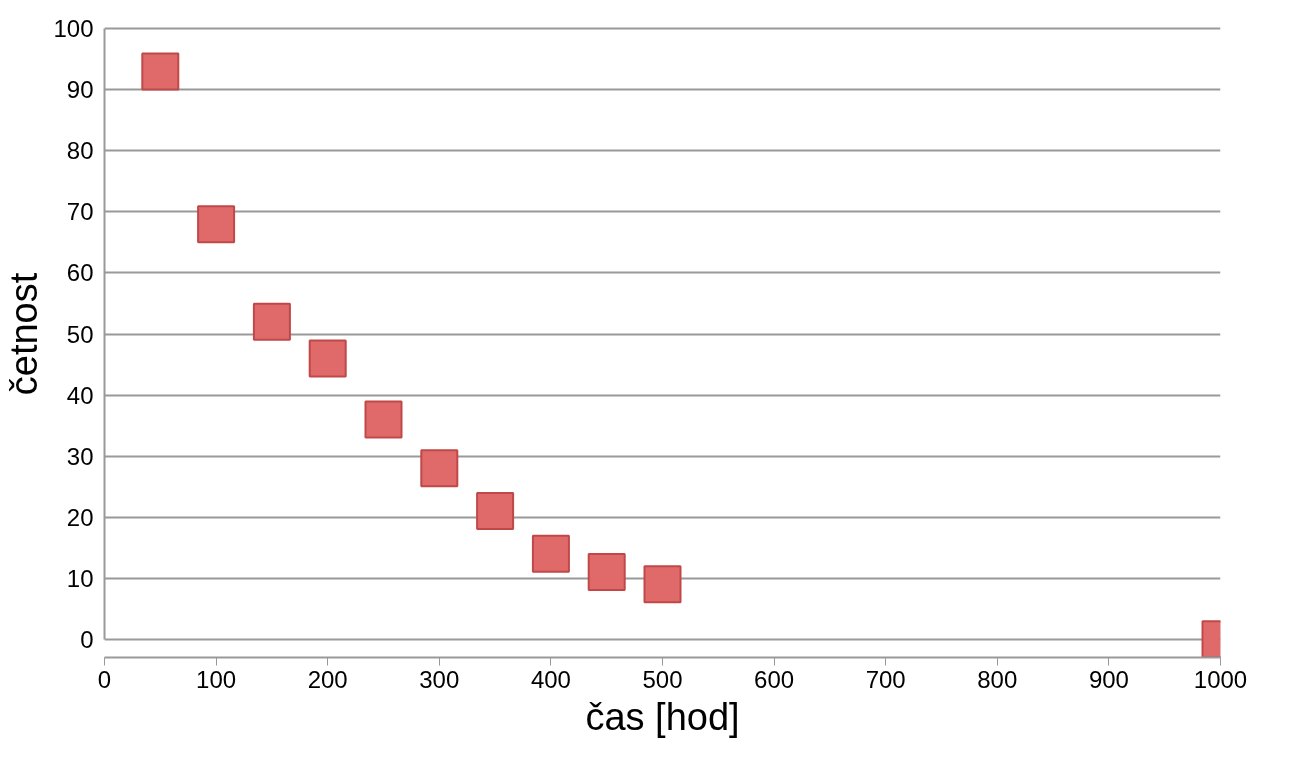 The image size is (1293, 782). What do you see at coordinates (80, 517) in the screenshot?
I see `y-tick-label: 20` at bounding box center [80, 517].